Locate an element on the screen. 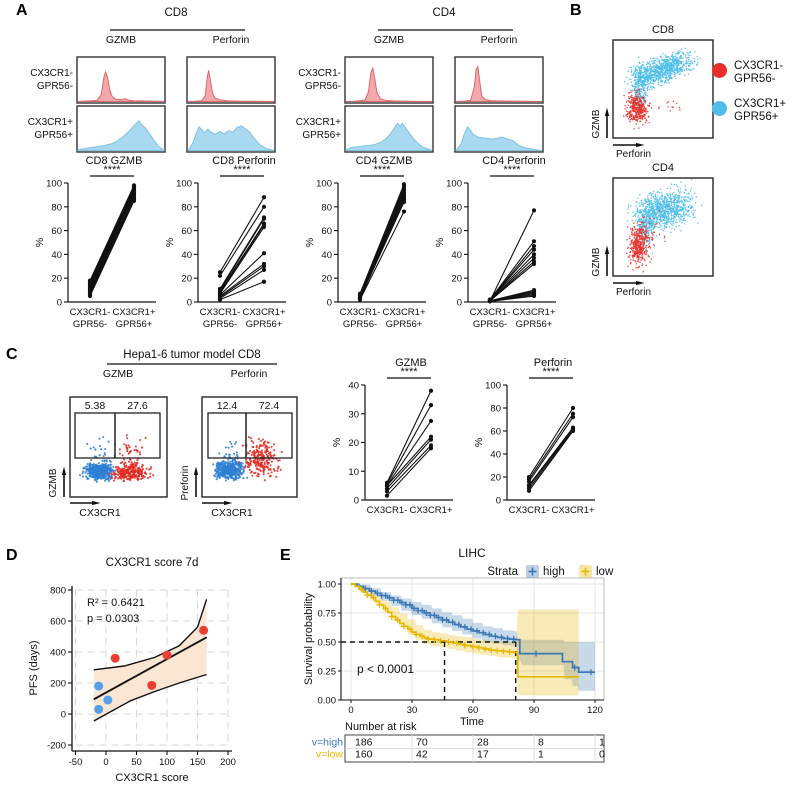  svg-text: 50 is located at coordinates (136, 762).